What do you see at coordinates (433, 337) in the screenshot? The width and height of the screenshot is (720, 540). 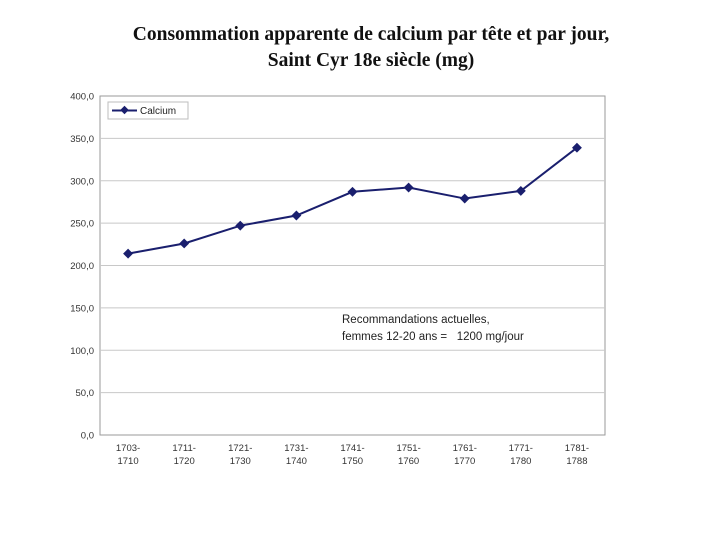 I see `annotation-line2: femmes 12-20 ans = 1200 mg/jour` at bounding box center [433, 337].